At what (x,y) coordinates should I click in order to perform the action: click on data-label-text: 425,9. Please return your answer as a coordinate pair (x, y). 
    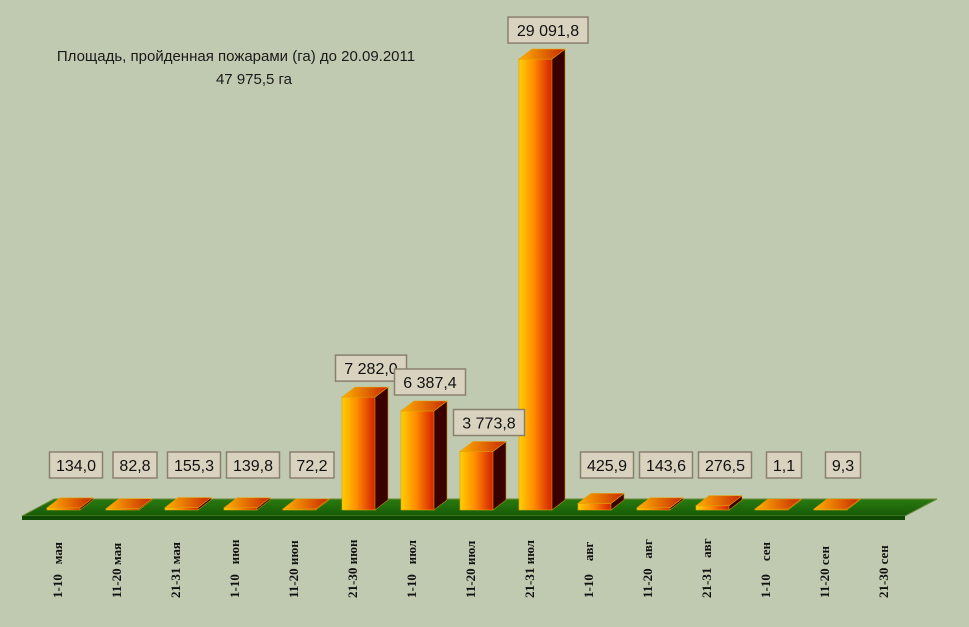
    Looking at the image, I should click on (607, 466).